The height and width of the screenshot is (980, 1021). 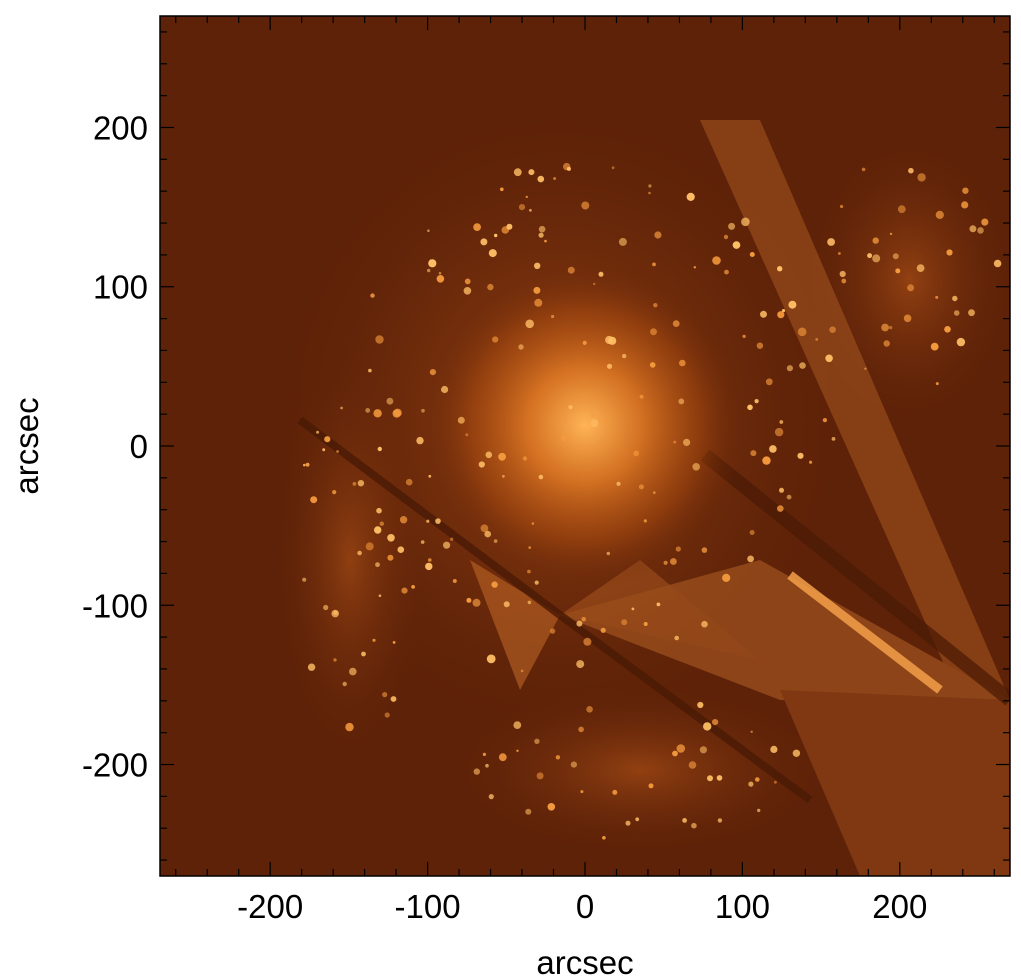 What do you see at coordinates (120, 127) in the screenshot?
I see `y-tick-label: 200` at bounding box center [120, 127].